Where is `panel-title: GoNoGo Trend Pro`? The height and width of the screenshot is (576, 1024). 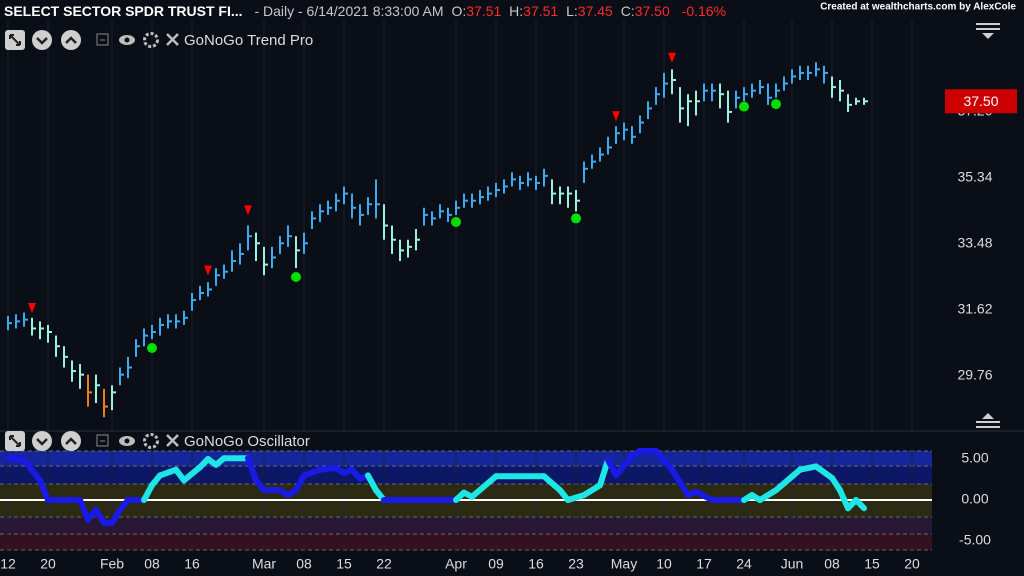 panel-title: GoNoGo Trend Pro is located at coordinates (248, 40).